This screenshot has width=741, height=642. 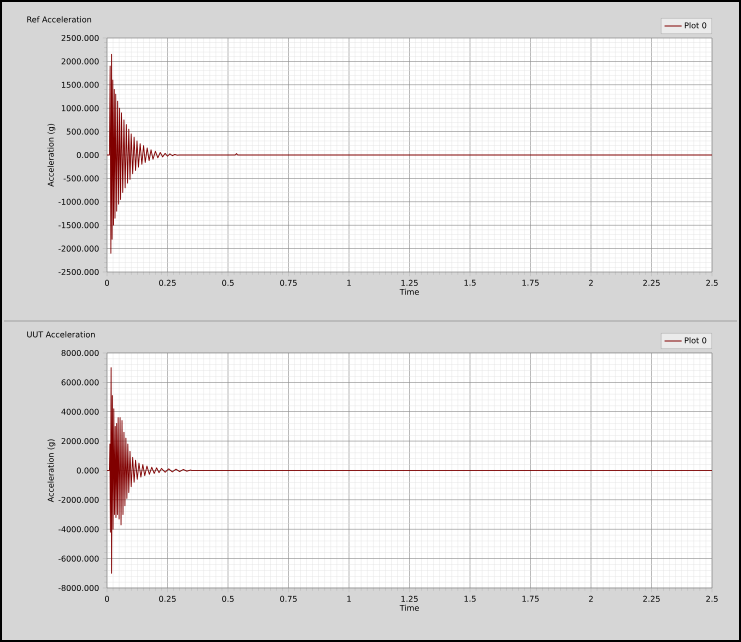 What do you see at coordinates (80, 85) in the screenshot?
I see `y-tick-label: 1500.000` at bounding box center [80, 85].